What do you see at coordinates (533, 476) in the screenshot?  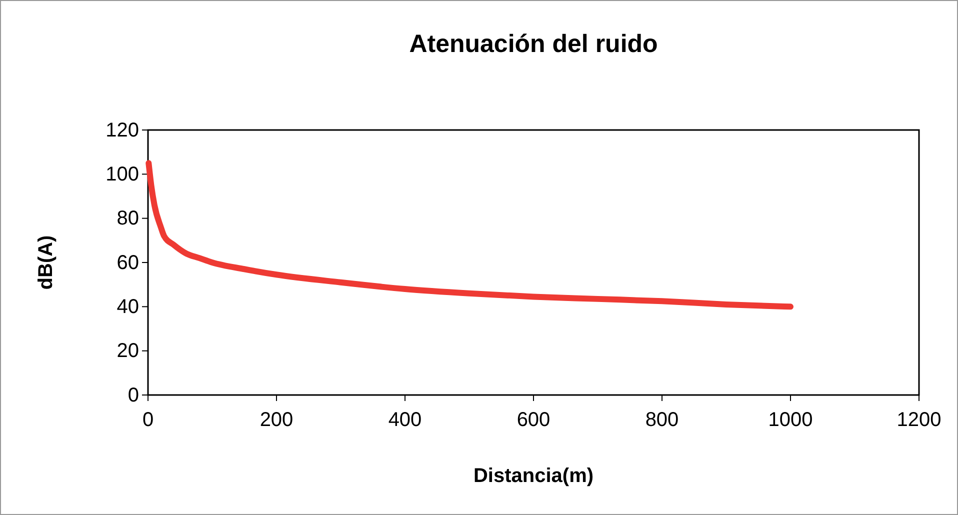 I see `x-axis-title: Distancia(m)` at bounding box center [533, 476].